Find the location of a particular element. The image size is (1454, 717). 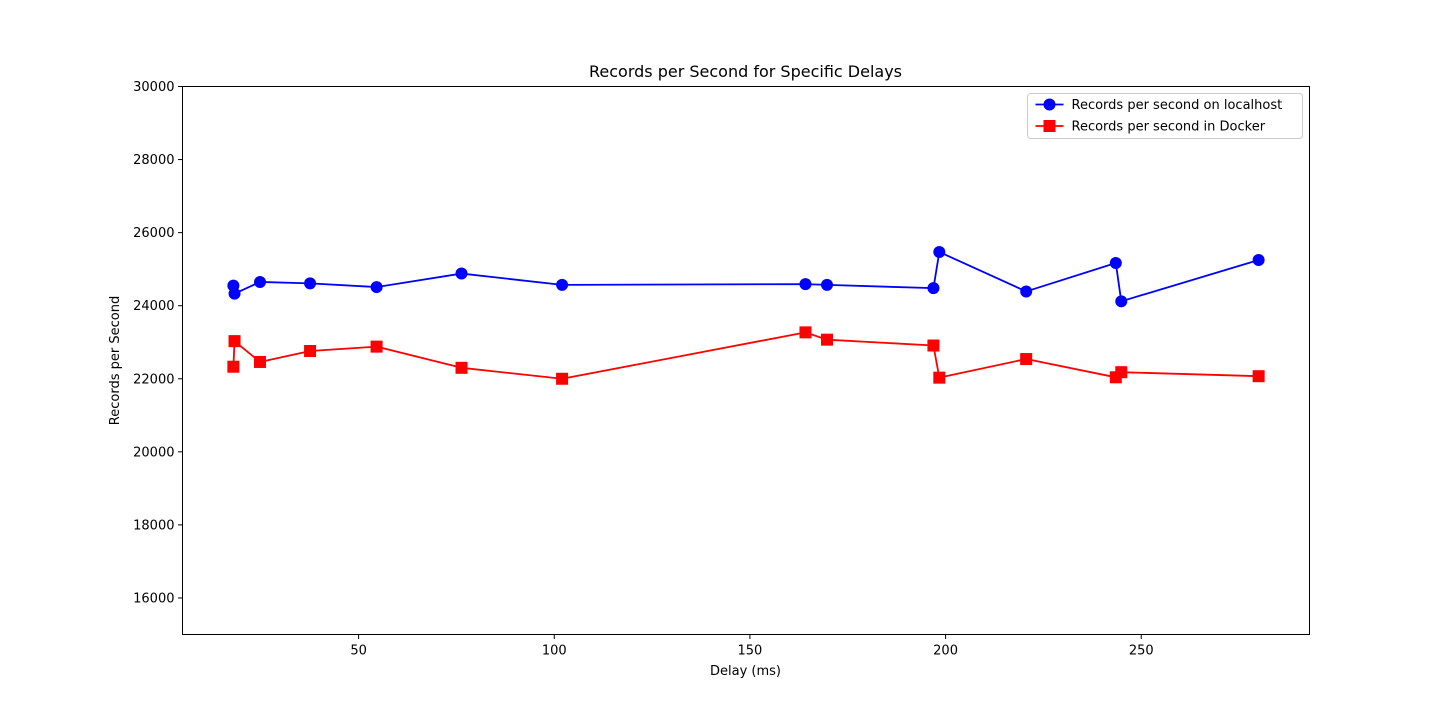

legend-marker-circle is located at coordinates (1049, 104).